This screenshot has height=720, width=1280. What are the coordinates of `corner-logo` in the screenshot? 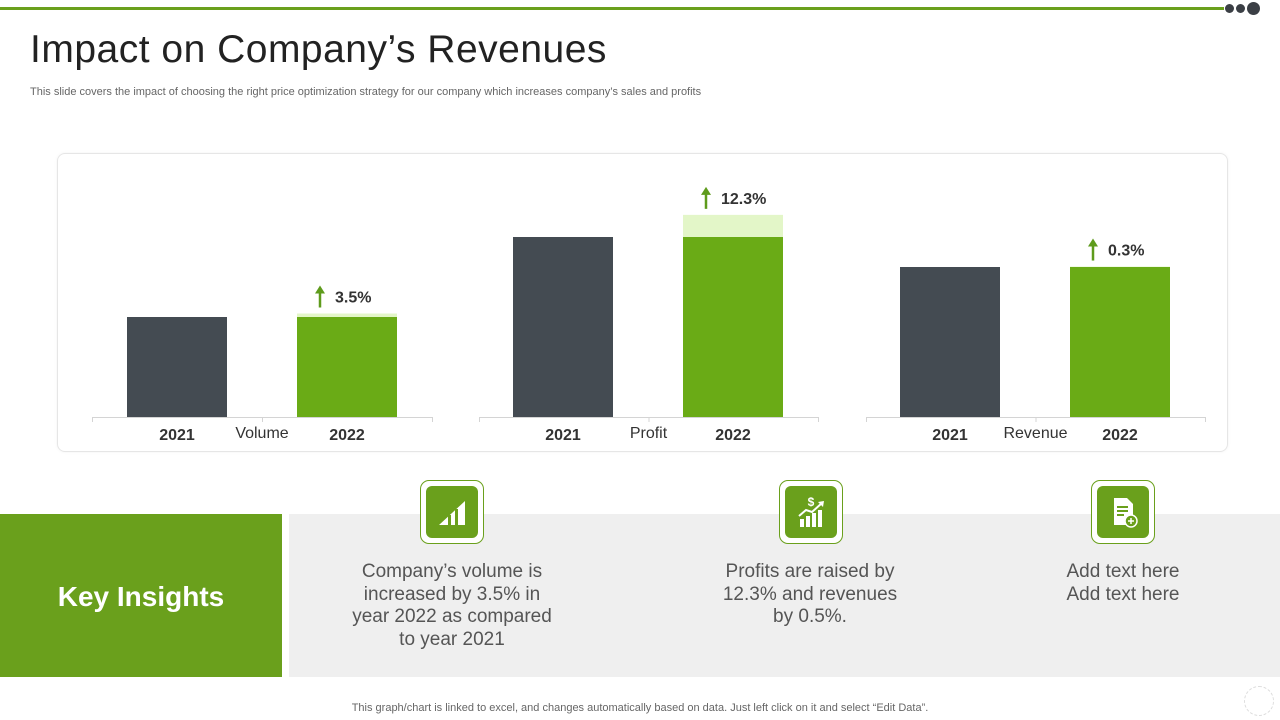 It's located at (1259, 701).